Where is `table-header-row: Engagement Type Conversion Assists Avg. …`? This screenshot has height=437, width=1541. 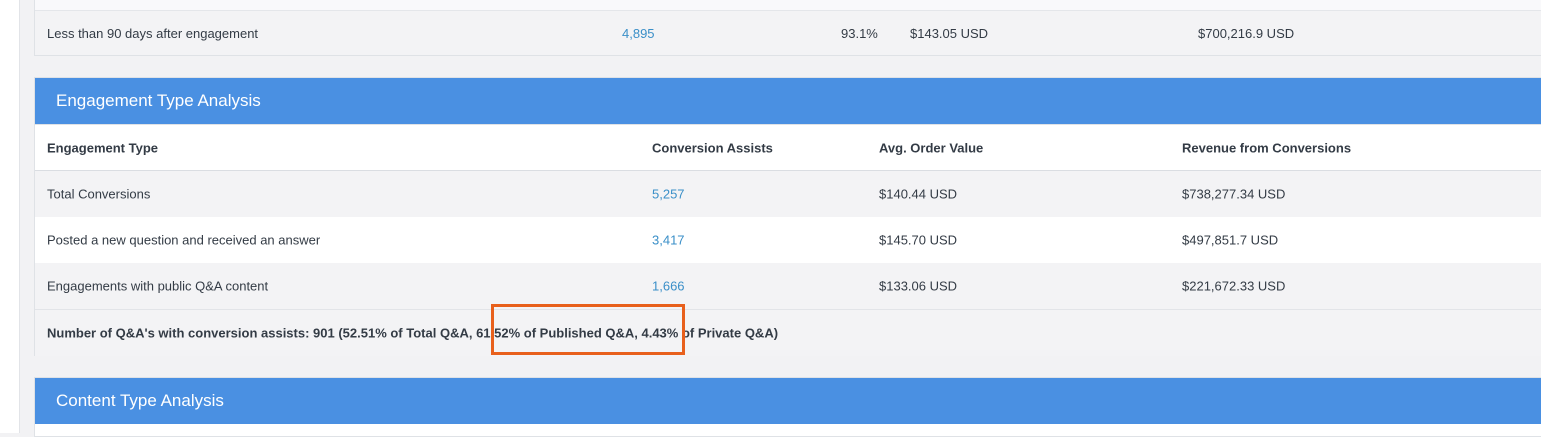 table-header-row: Engagement Type Conversion Assists Avg. … is located at coordinates (788, 148).